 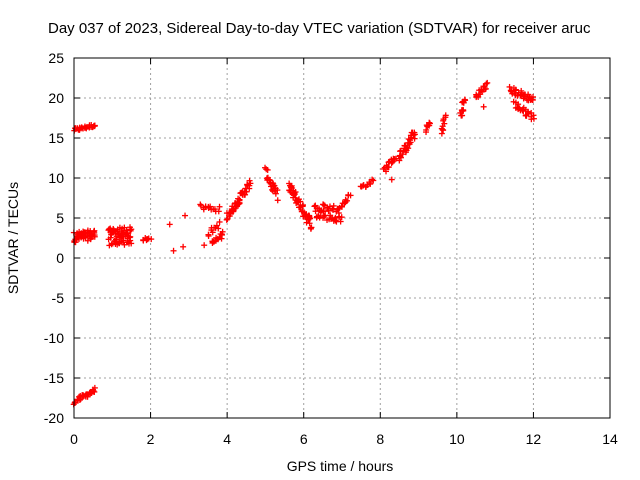 What do you see at coordinates (151, 439) in the screenshot?
I see `x-tick-label: 2` at bounding box center [151, 439].